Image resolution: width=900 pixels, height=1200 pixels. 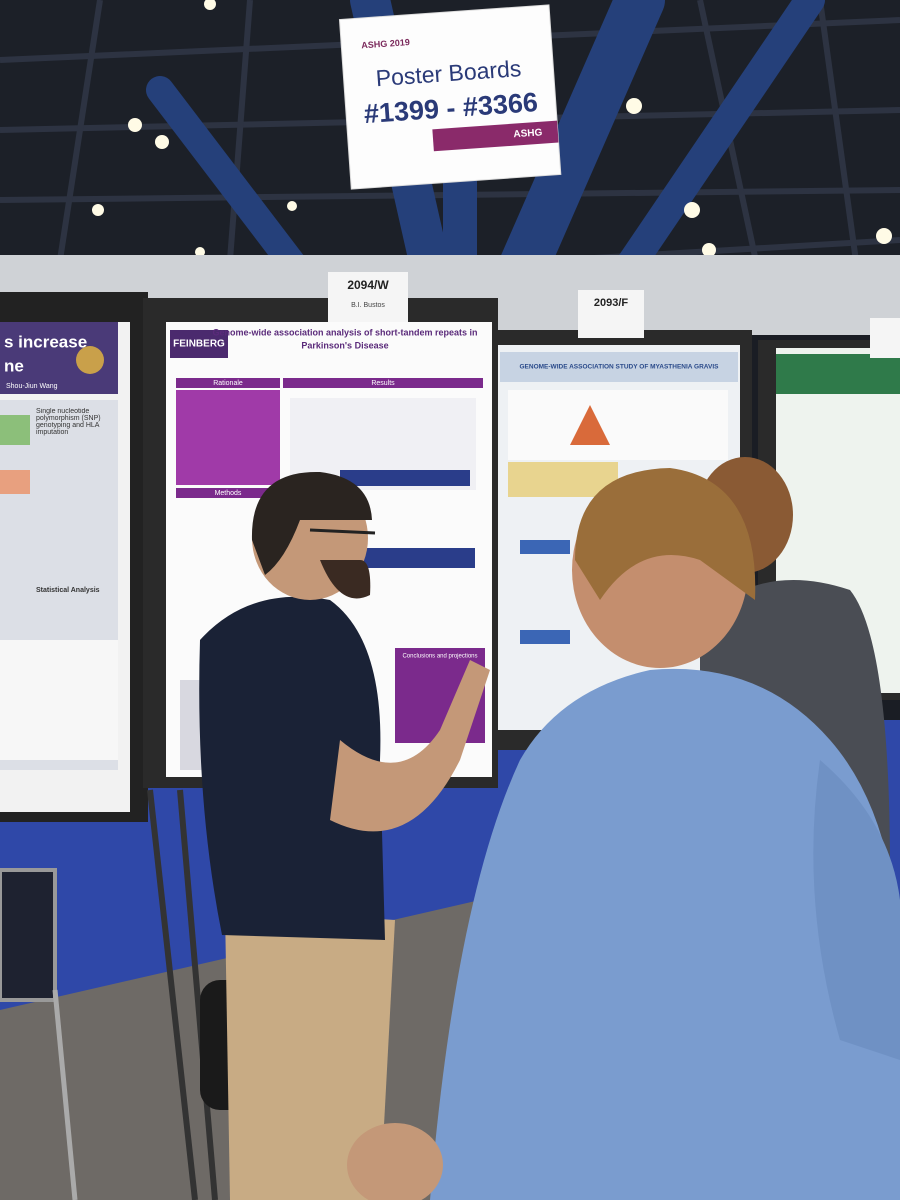 I want to click on poster-title: ne, so click(x=14, y=365).